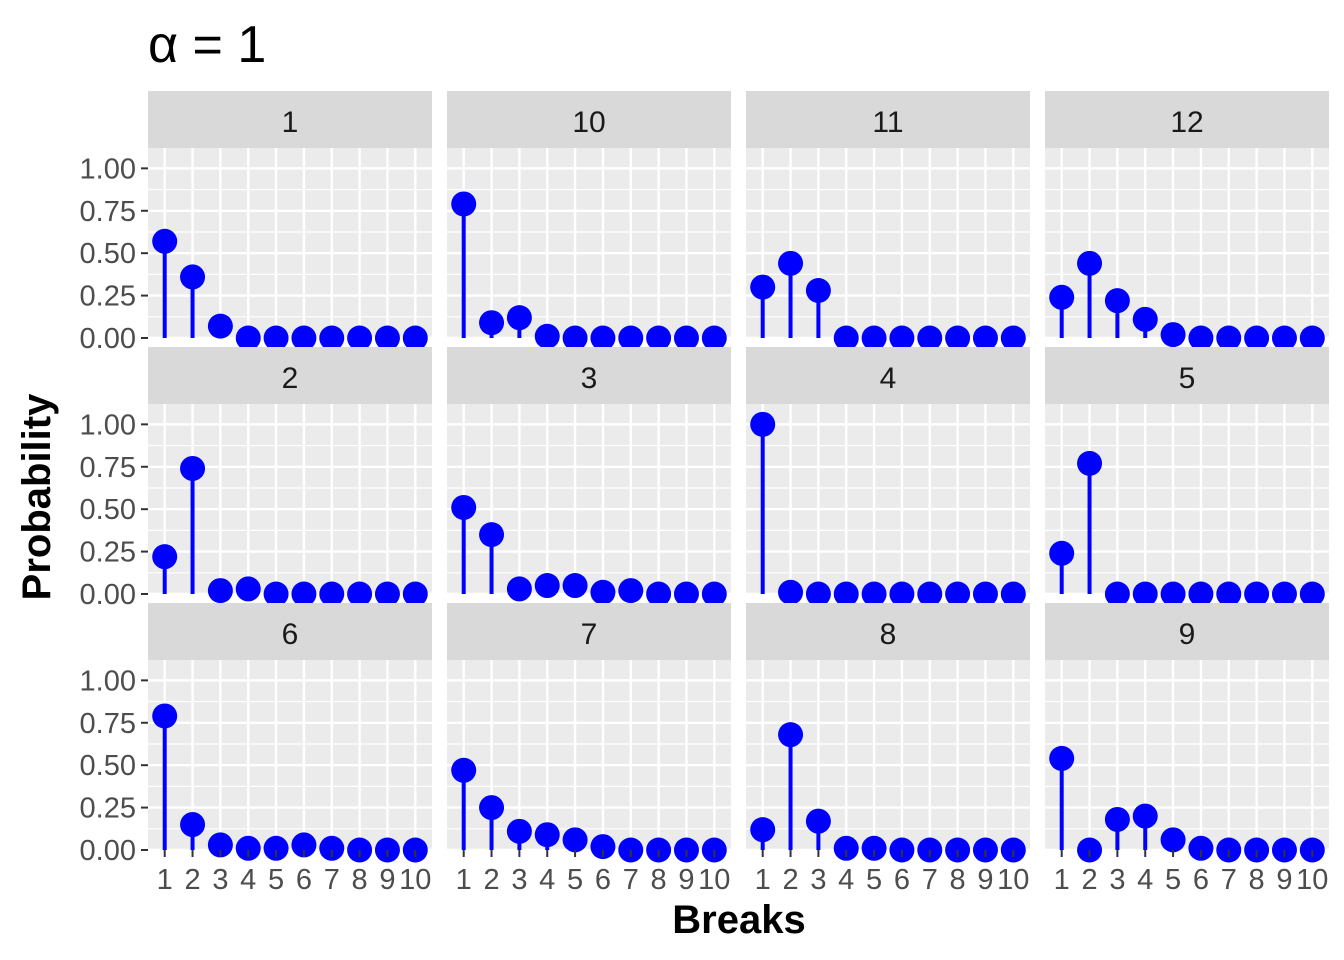 This screenshot has height=960, width=1344. What do you see at coordinates (958, 880) in the screenshot?
I see `x-tick-label: 8` at bounding box center [958, 880].